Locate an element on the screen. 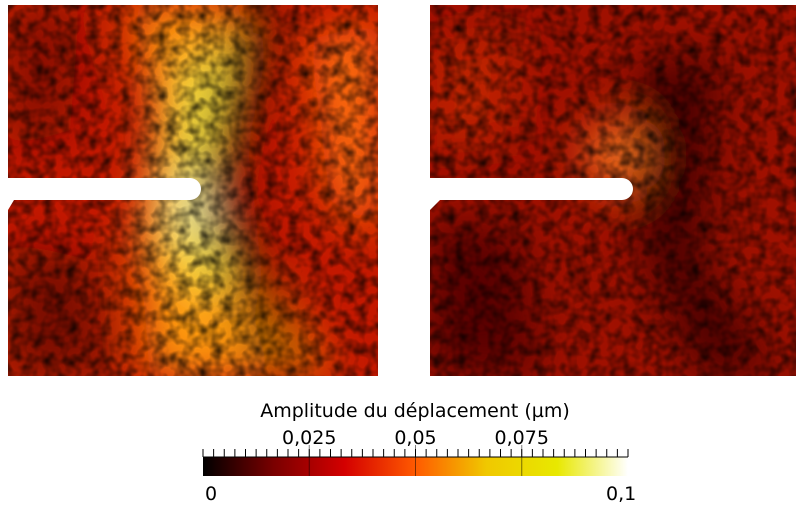 The image size is (796, 509). colorbar-title: Amplitude du déplacement (µm) is located at coordinates (415, 411).